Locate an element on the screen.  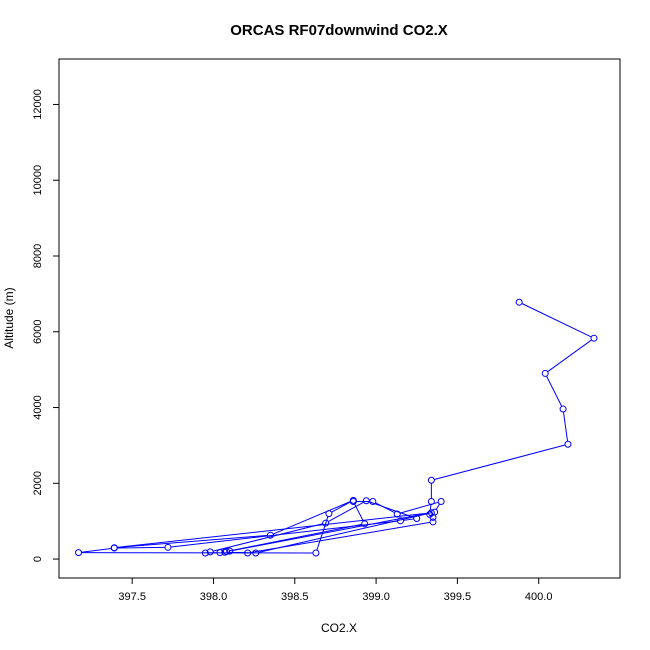
y-axis-label: Altitude (m) is located at coordinates (9, 317).